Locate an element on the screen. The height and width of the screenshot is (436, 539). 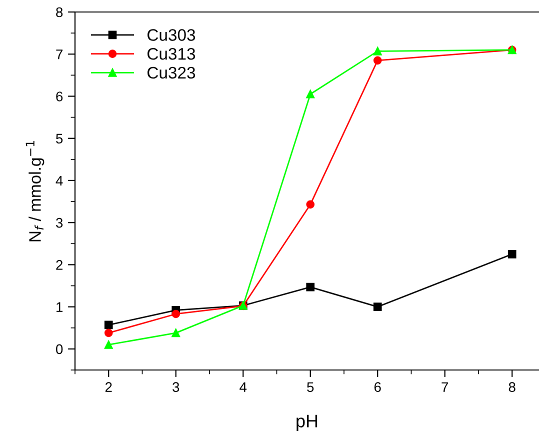
y-tick-label: 4 is located at coordinates (59, 181).